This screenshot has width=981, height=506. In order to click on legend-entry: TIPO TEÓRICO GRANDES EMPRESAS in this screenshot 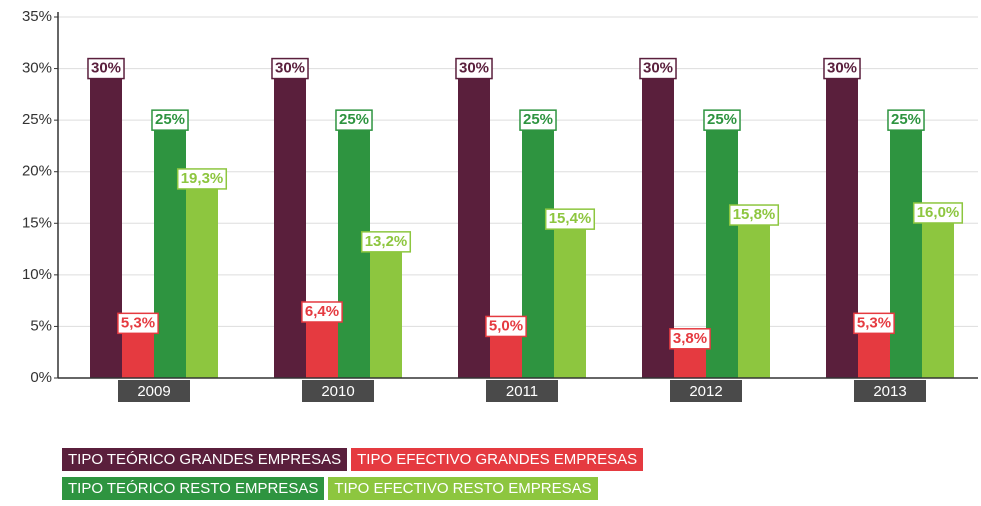, I will do `click(205, 459)`.